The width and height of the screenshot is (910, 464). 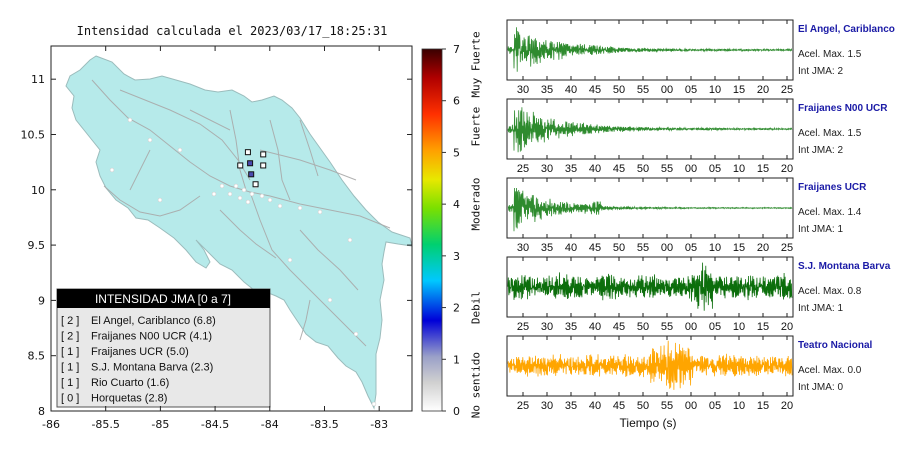 I want to click on colorbar-category-label: Muy Fuerte, so click(x=476, y=64).